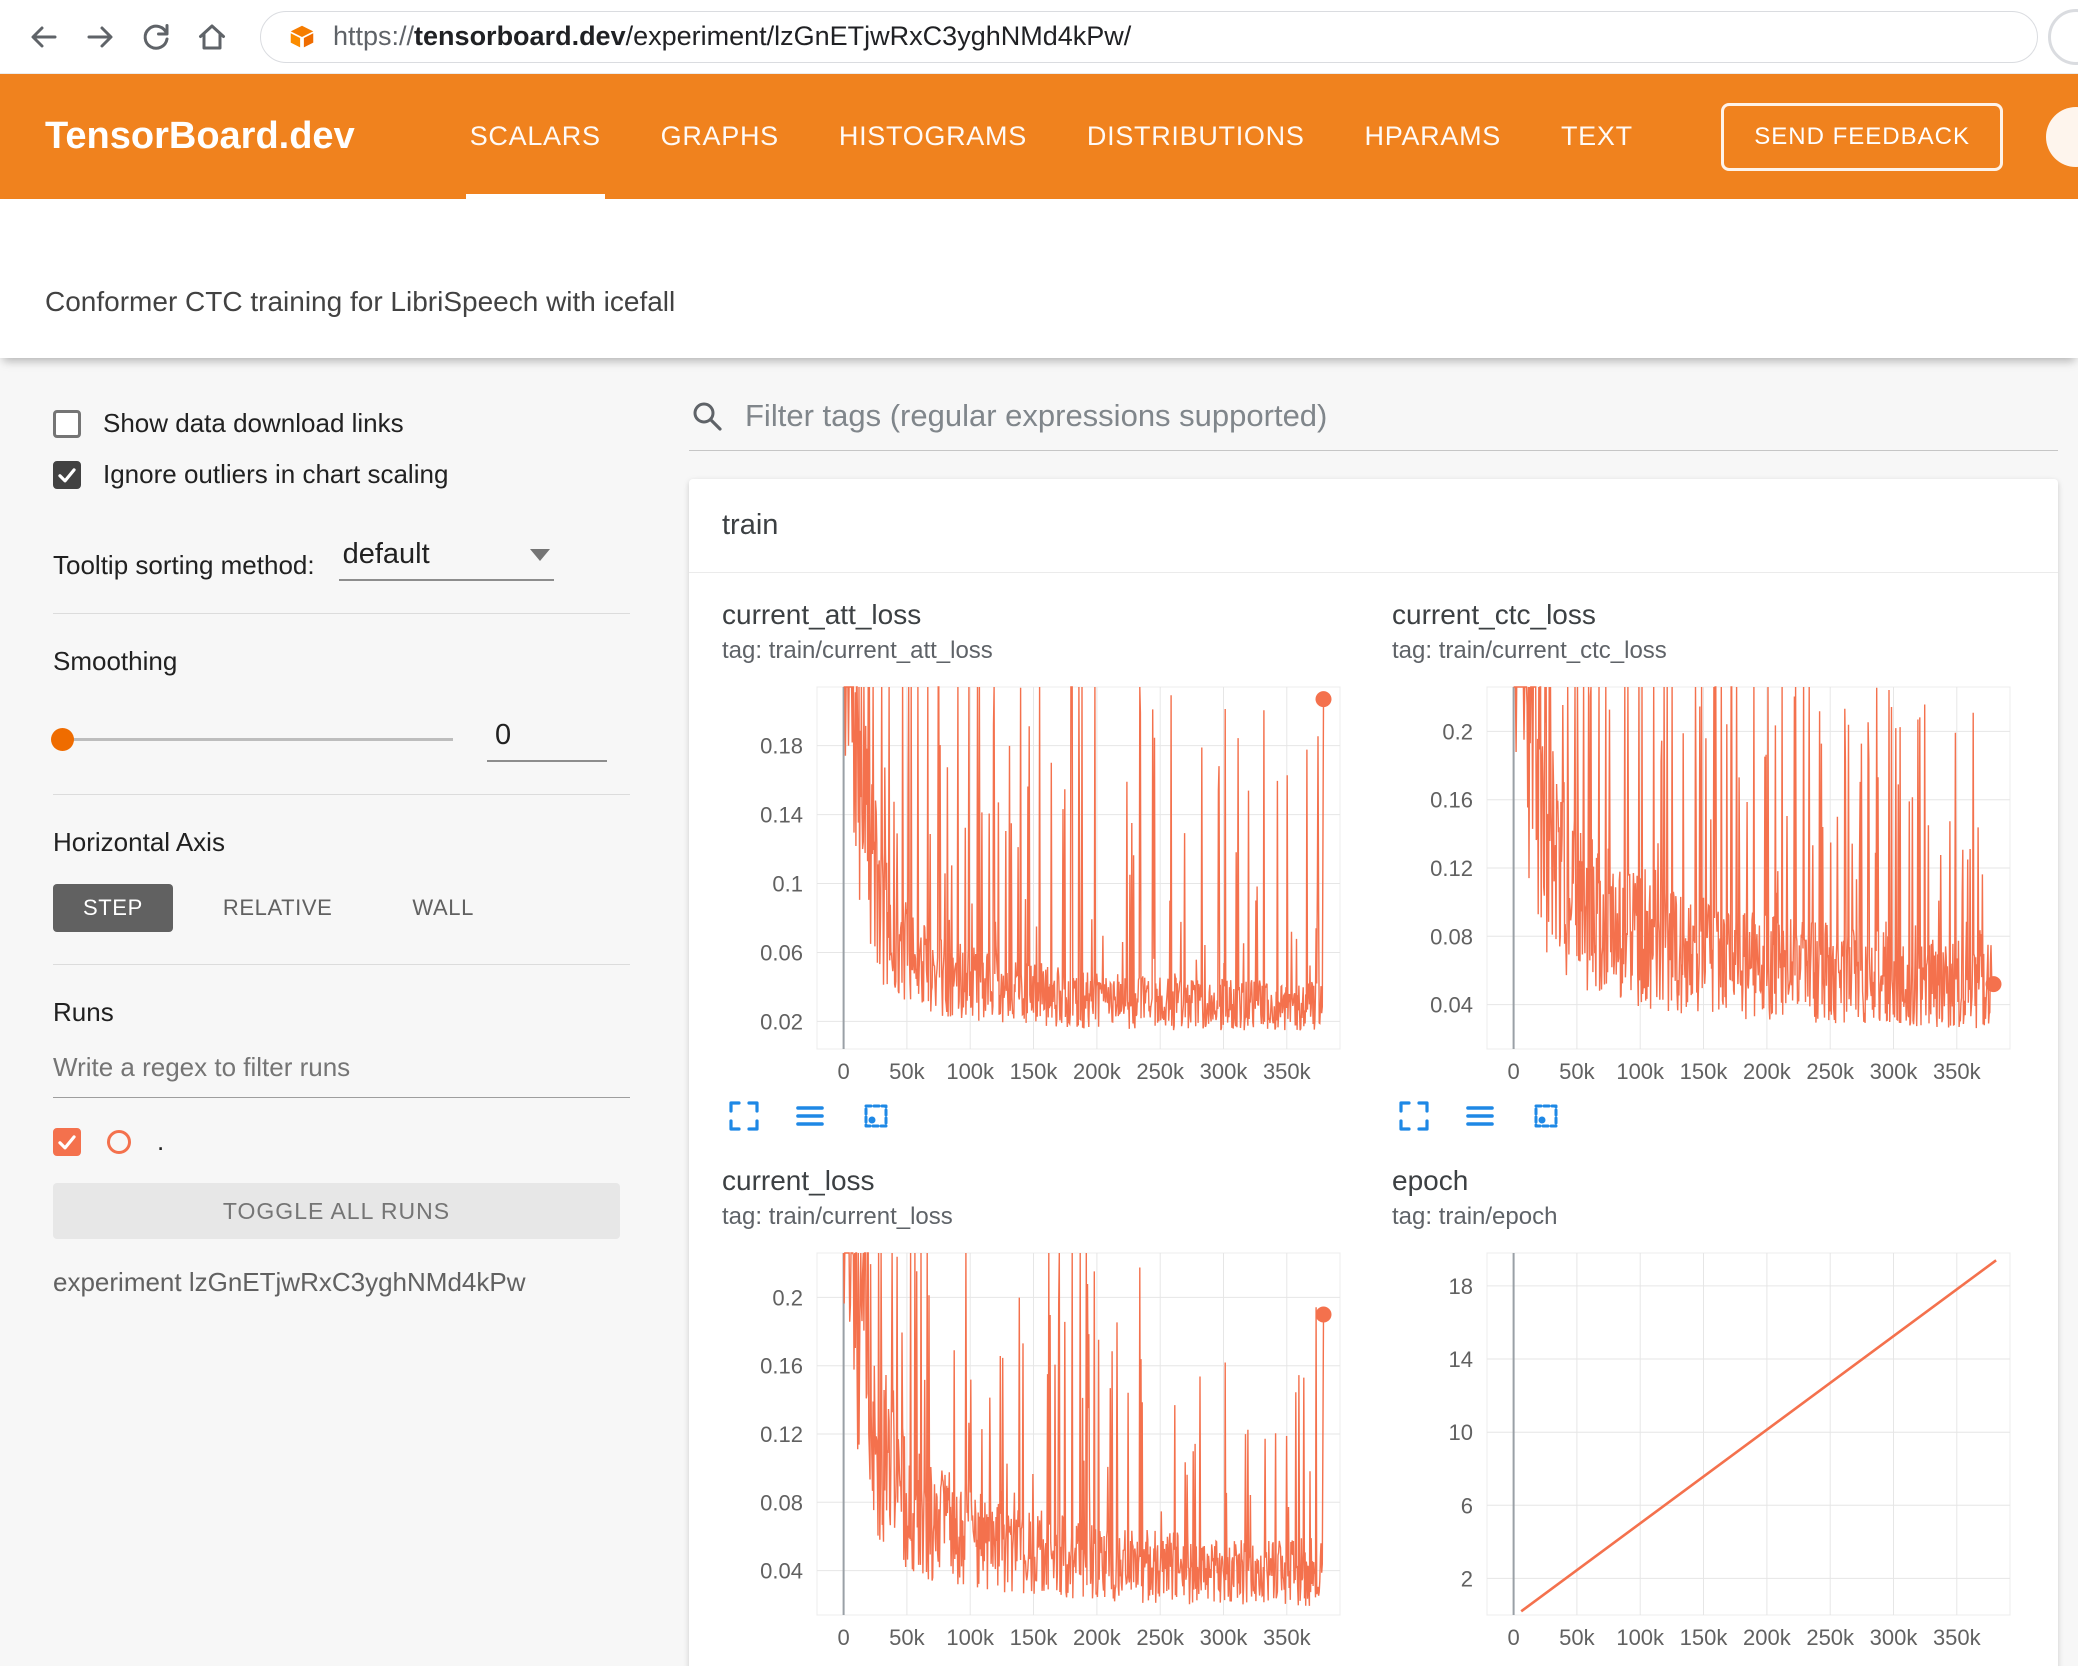 The width and height of the screenshot is (2078, 1666). Describe the element at coordinates (156, 37) in the screenshot. I see `reload-button` at that location.